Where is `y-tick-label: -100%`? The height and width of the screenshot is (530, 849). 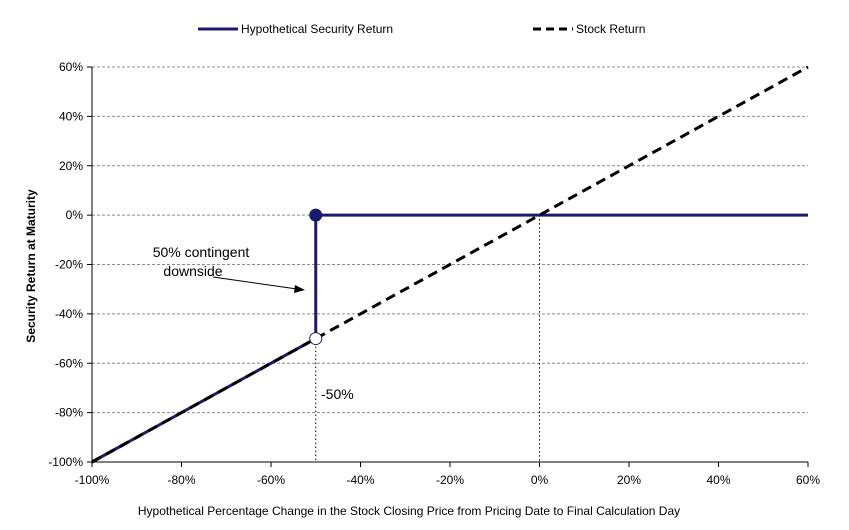
y-tick-label: -100% is located at coordinates (65, 462).